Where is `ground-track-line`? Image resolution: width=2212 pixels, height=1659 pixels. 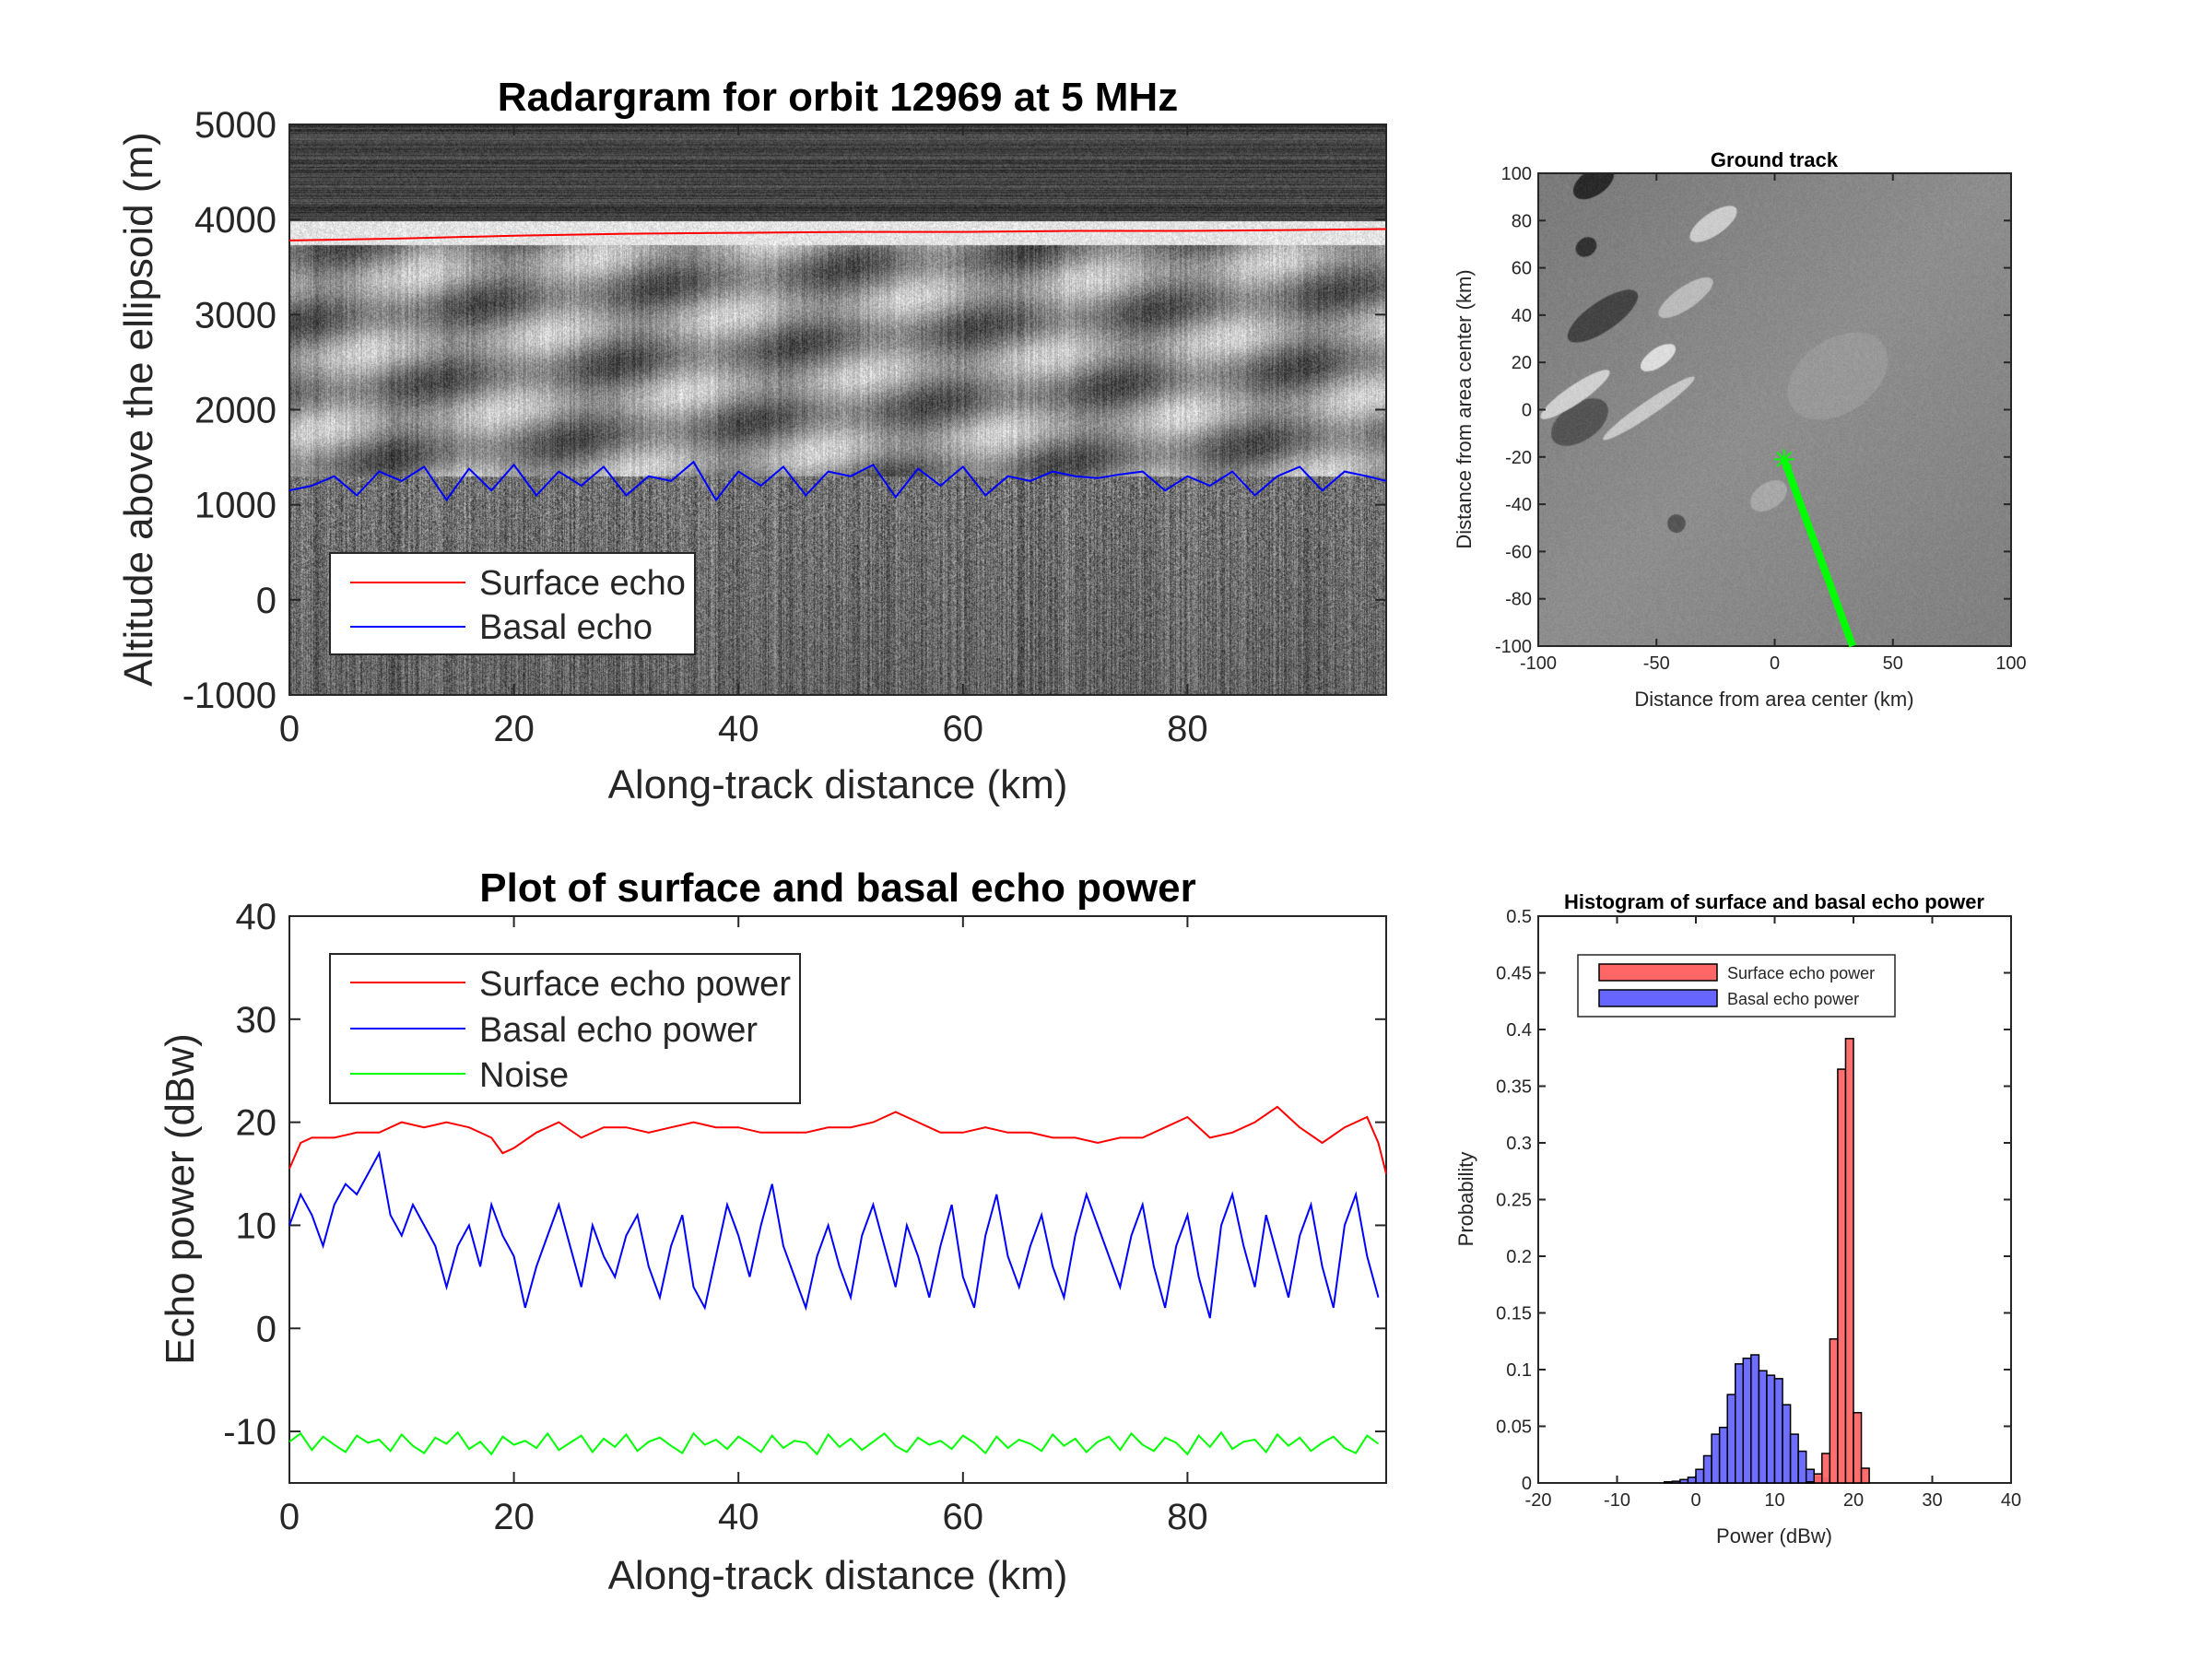
ground-track-line is located at coordinates (1818, 552).